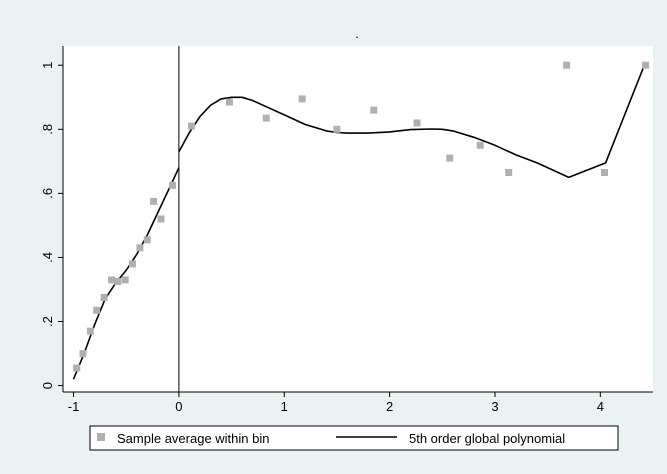  I want to click on legend-point-marker, so click(101, 437).